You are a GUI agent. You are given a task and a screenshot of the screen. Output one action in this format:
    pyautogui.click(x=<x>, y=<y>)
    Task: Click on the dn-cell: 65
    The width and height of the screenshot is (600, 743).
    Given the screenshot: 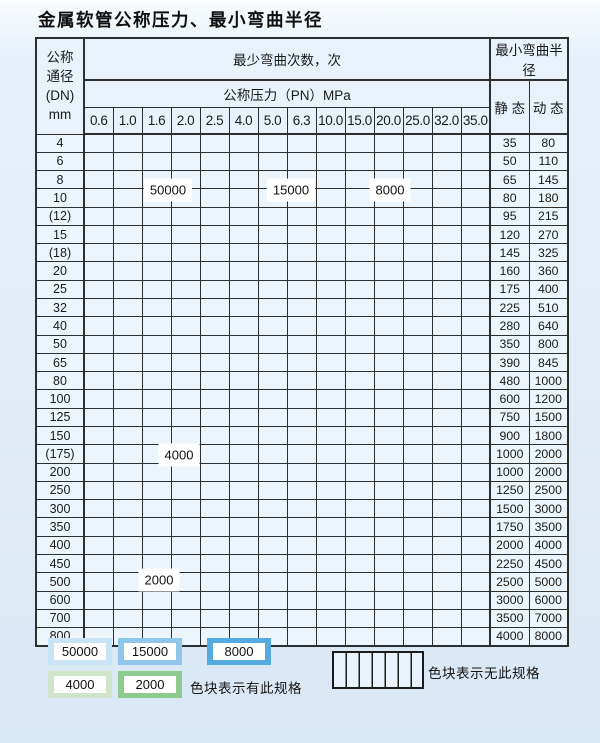 What is the action you would take?
    pyautogui.click(x=60, y=362)
    